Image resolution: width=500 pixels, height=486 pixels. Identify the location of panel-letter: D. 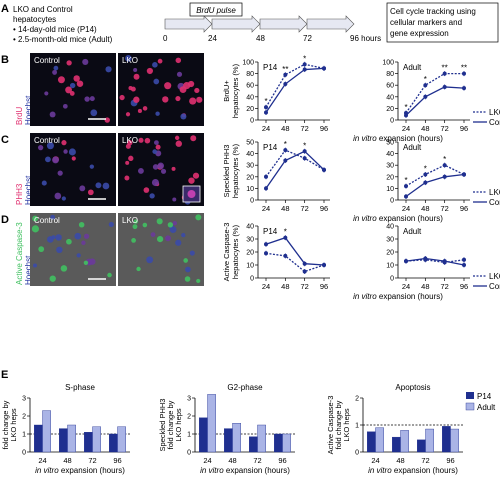
(5, 220).